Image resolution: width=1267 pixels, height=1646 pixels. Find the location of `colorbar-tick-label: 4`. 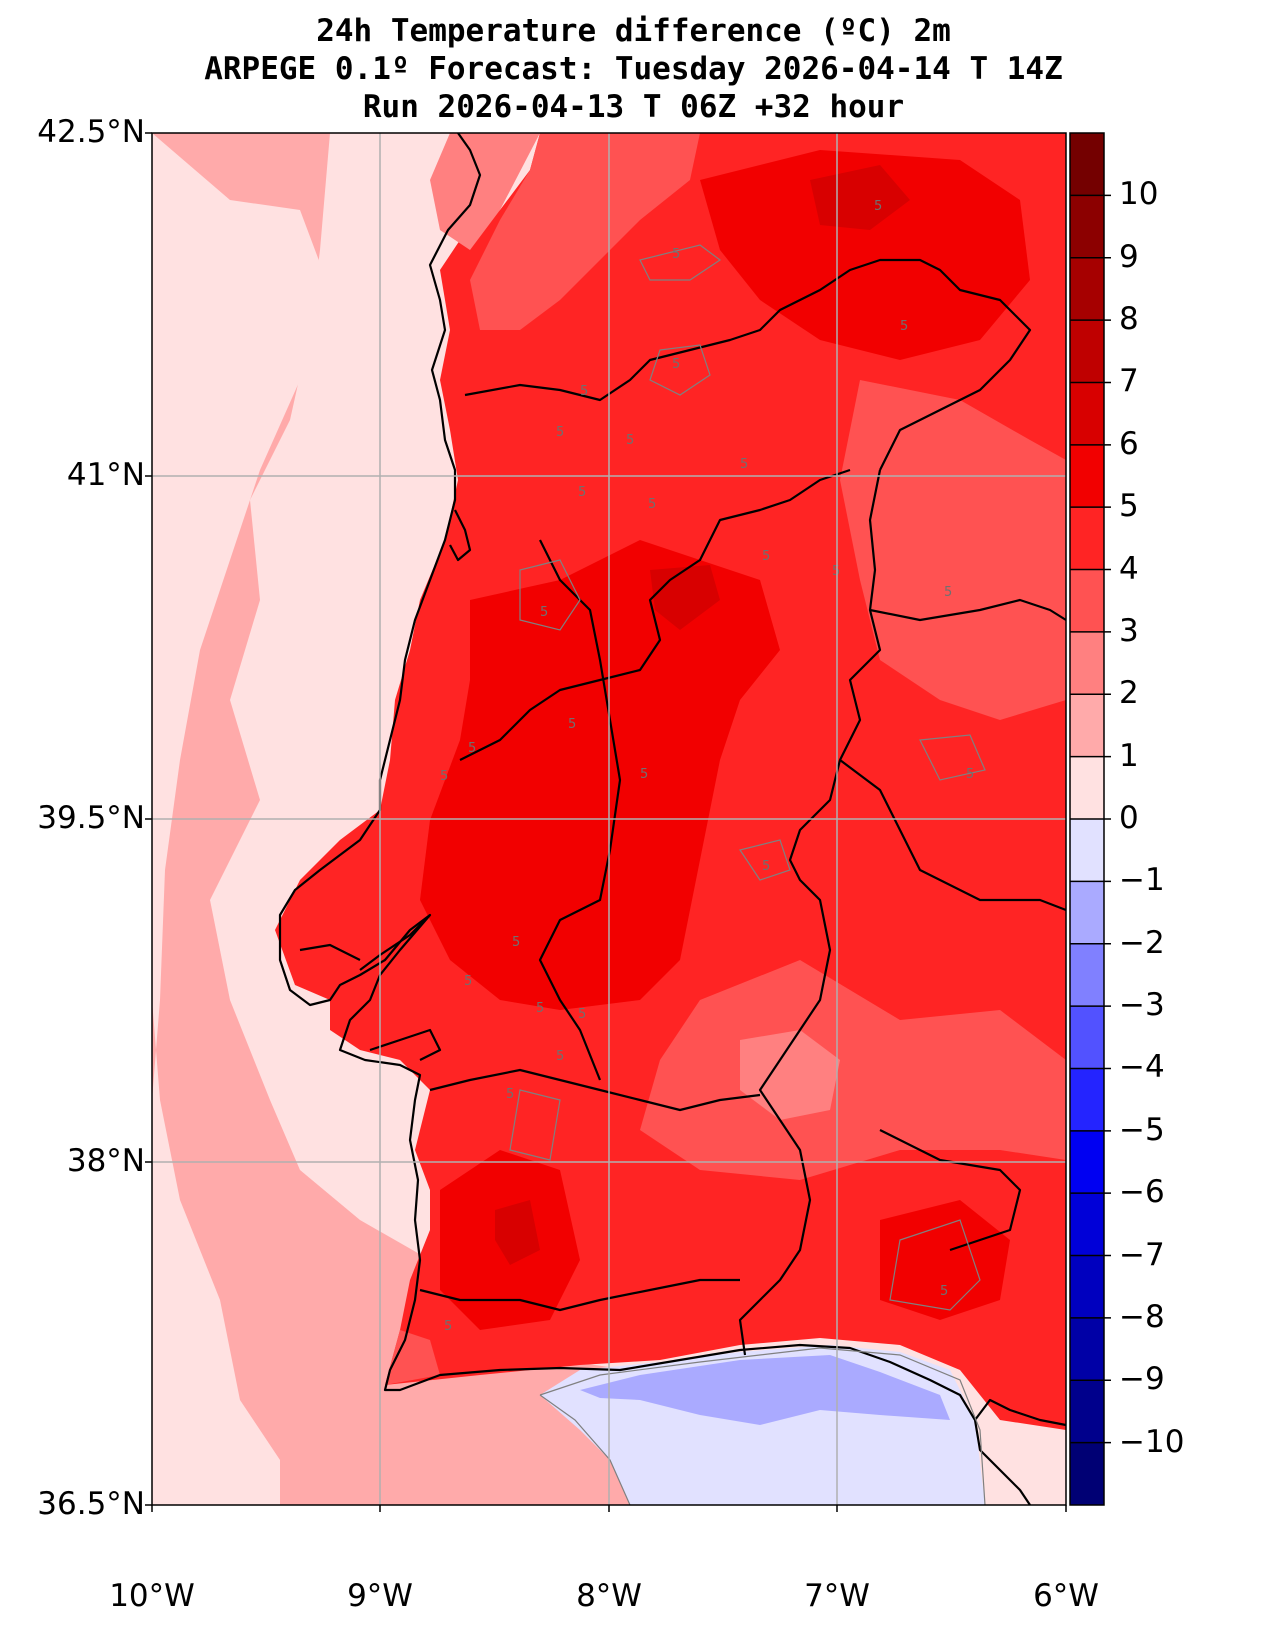

colorbar-tick-label: 4 is located at coordinates (1129, 568).